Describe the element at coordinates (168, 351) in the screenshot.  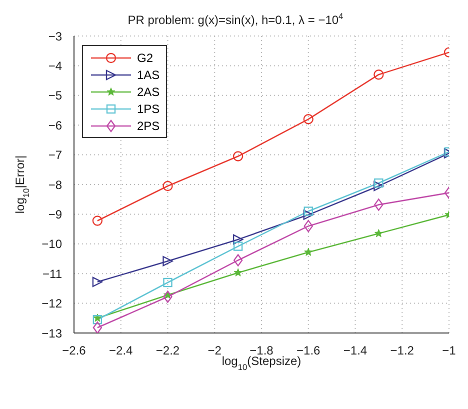
I see `x-tick-label: −2.2` at that location.